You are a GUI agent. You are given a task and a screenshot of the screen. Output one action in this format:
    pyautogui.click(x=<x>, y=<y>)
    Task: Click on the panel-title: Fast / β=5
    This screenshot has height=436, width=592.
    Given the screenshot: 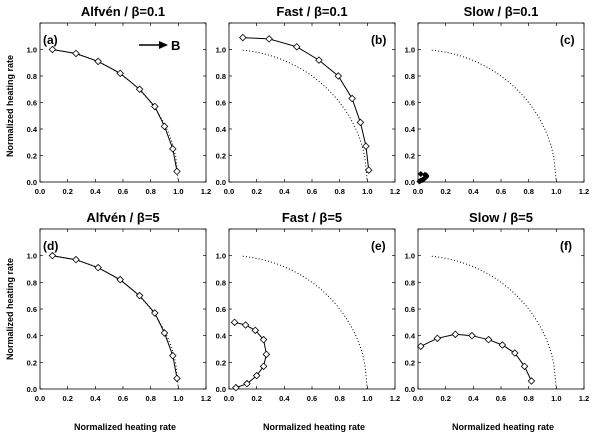 What is the action you would take?
    pyautogui.click(x=312, y=217)
    